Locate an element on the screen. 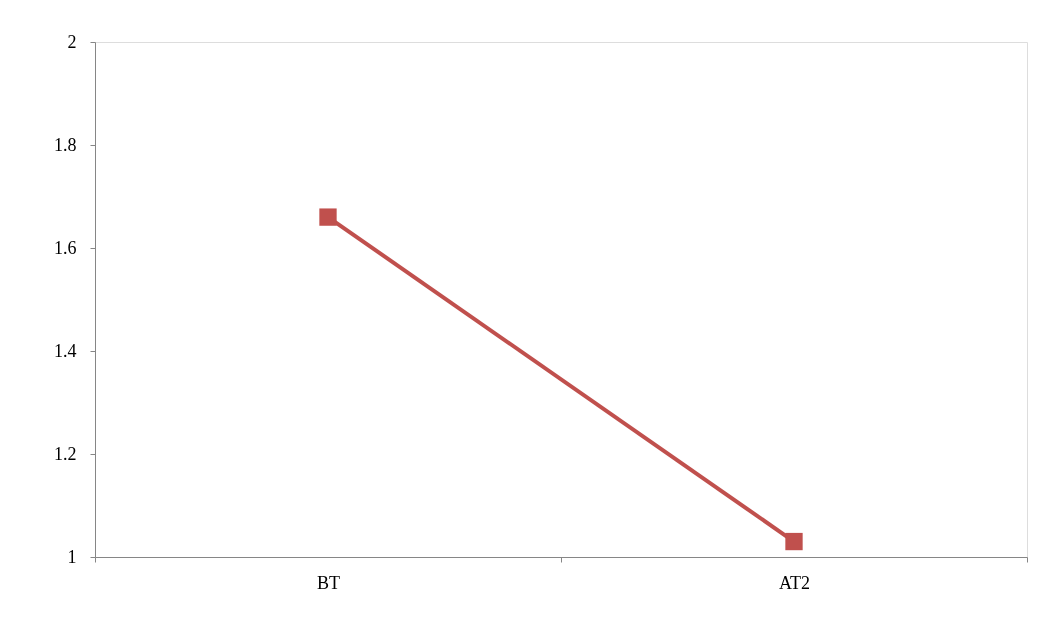 Image resolution: width=1043 pixels, height=635 pixels. y-tick-label: 1.8 is located at coordinates (65, 144).